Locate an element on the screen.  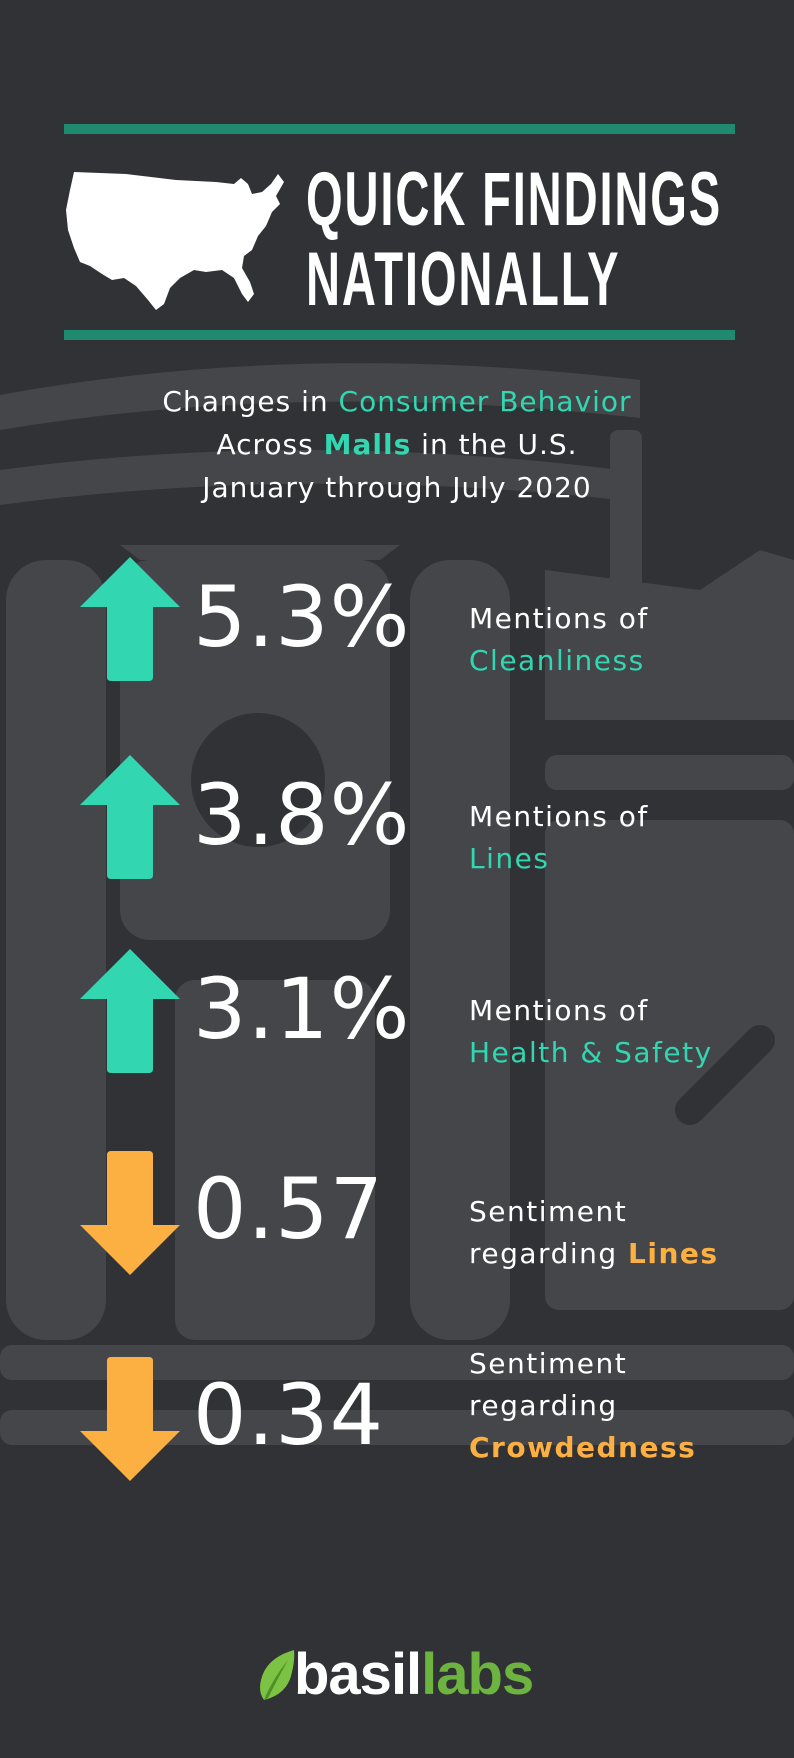
finding-row-cleanliness: 5.3% Mentions of Cleanliness is located at coordinates (397, 622).